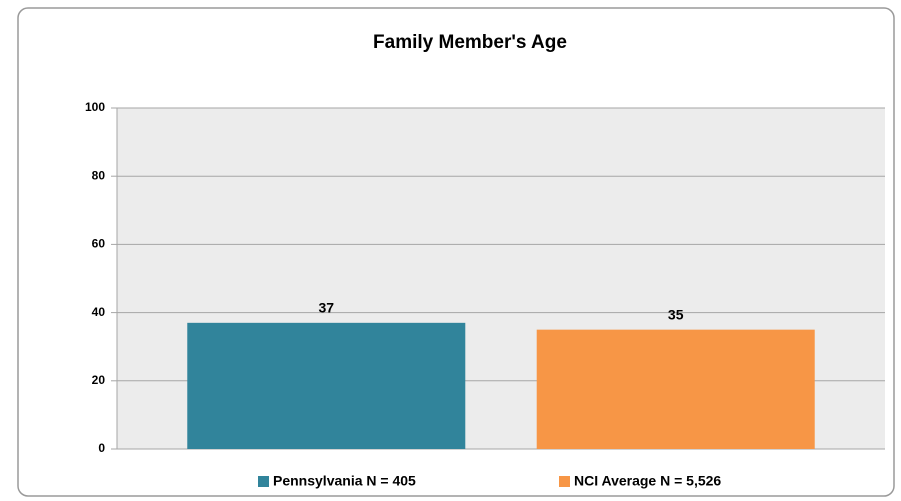 The width and height of the screenshot is (901, 501). I want to click on y-tick-label: 20, so click(99, 380).